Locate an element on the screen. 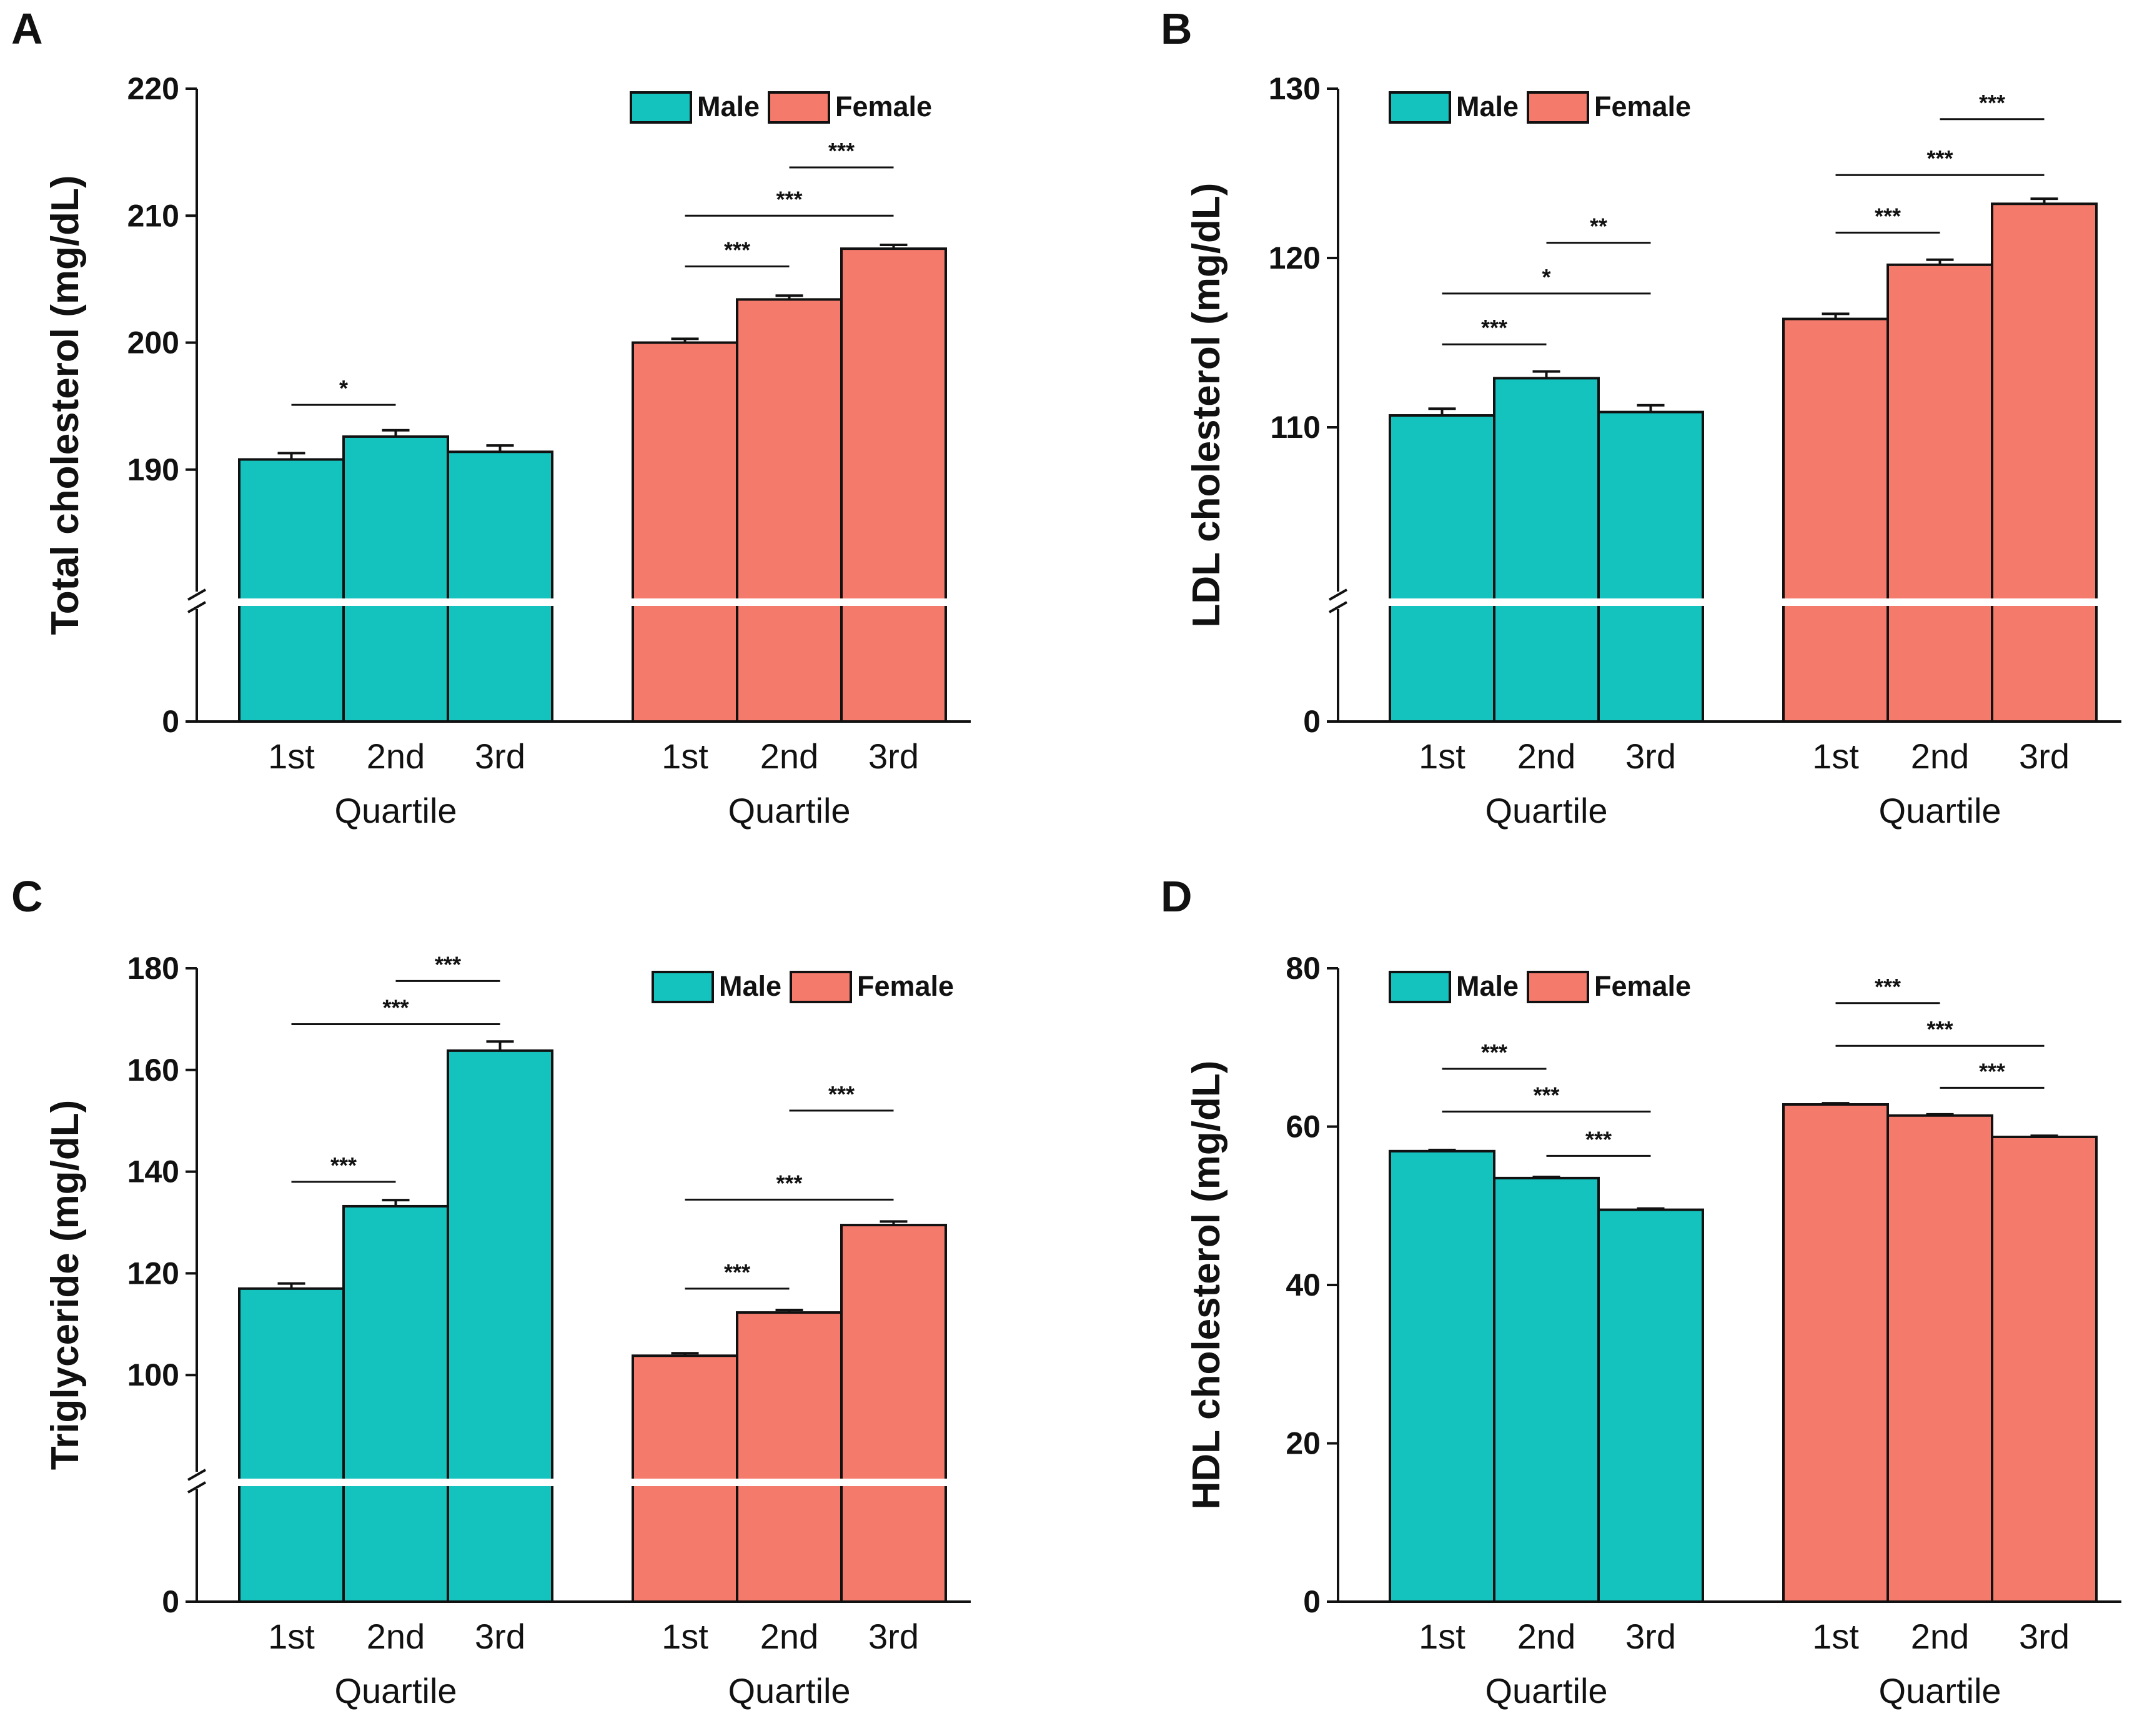  panel-label: D is located at coordinates (1177, 897).